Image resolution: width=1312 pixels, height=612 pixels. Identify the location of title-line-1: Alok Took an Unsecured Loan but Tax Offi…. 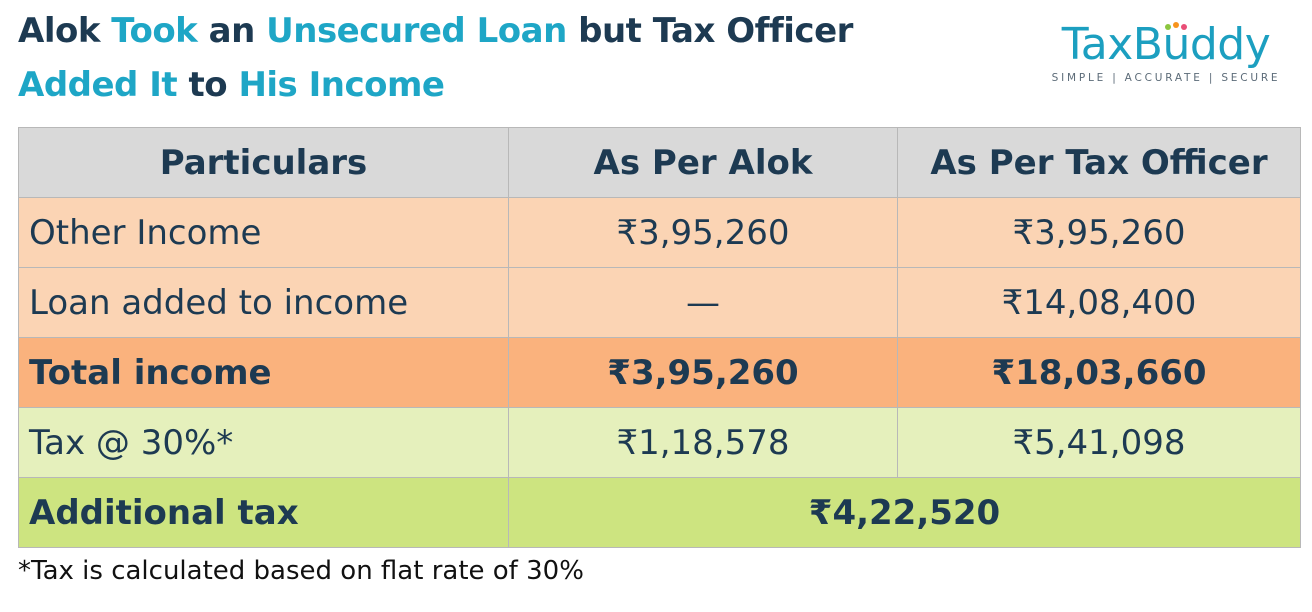
(435, 31).